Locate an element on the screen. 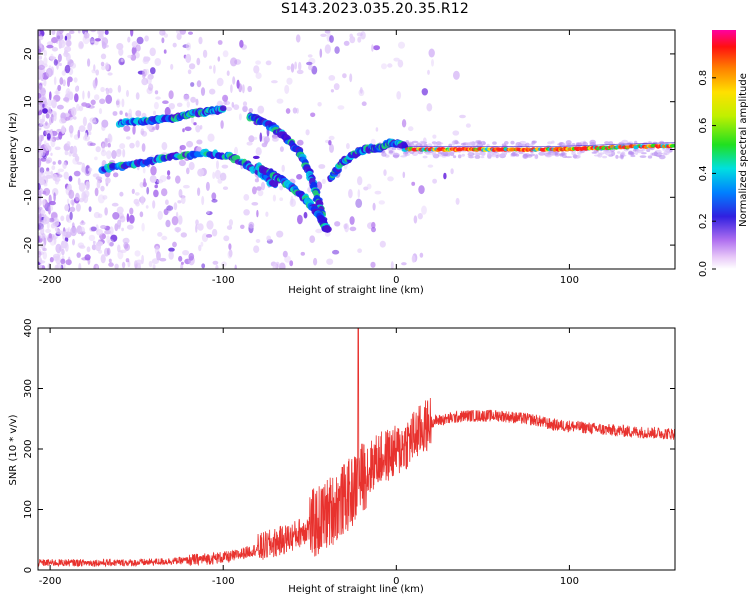  y-tick-label: 200 is located at coordinates (28, 448).